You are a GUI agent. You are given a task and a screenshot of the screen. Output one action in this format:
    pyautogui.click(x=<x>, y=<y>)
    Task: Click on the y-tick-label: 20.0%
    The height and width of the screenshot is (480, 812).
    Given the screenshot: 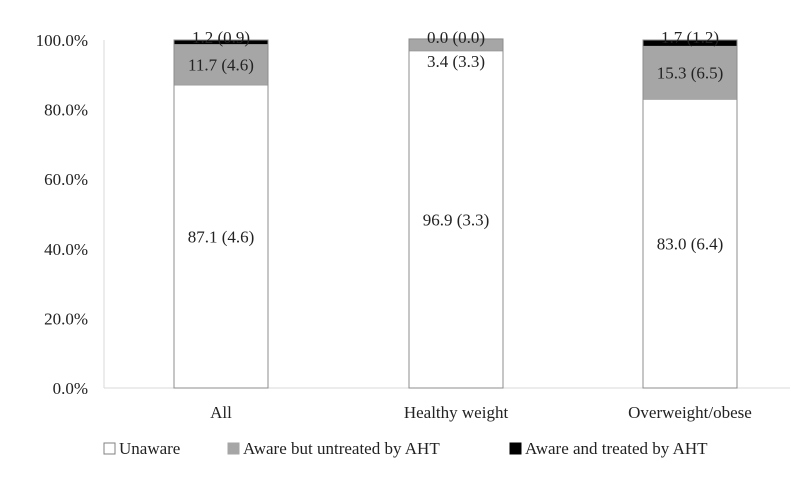 What is the action you would take?
    pyautogui.click(x=66, y=318)
    